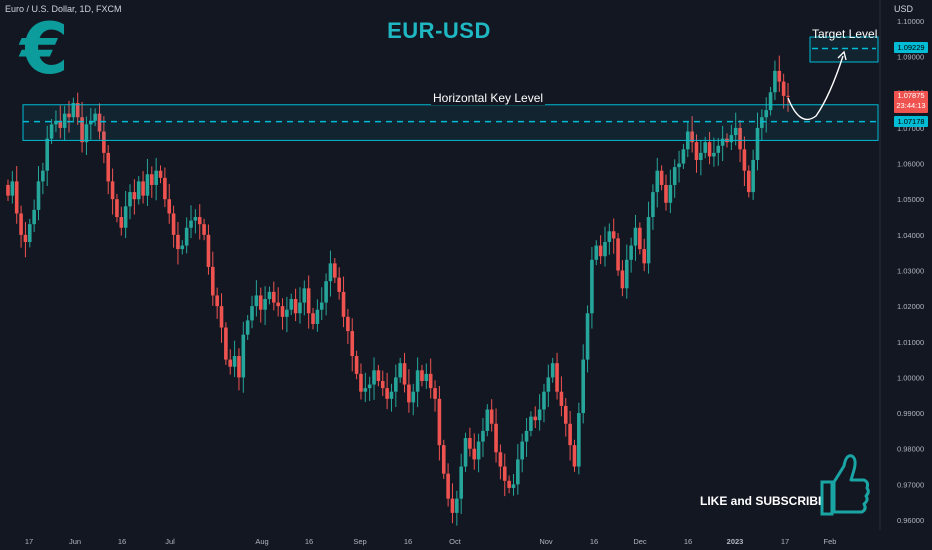 Image resolution: width=932 pixels, height=550 pixels. Describe the element at coordinates (640, 541) in the screenshot. I see `x-tick-label: Dec` at that location.